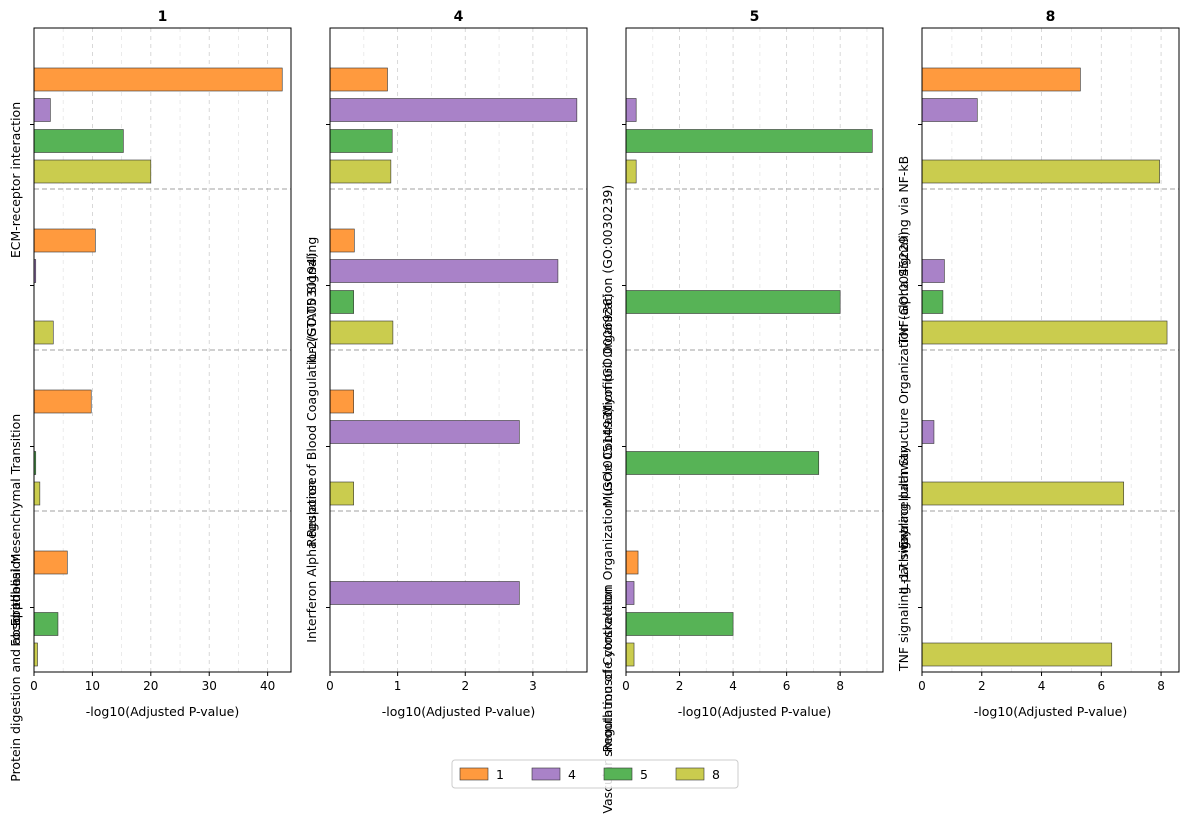  I want to click on bar-panel4-term2-series1, so click(341, 401).